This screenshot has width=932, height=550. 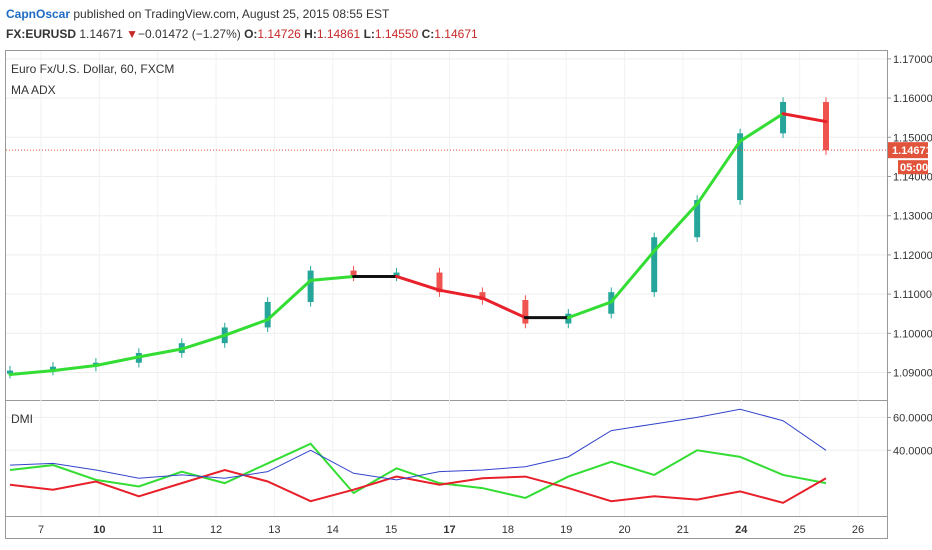 I want to click on time-axis-tick-label: 17, so click(x=449, y=530).